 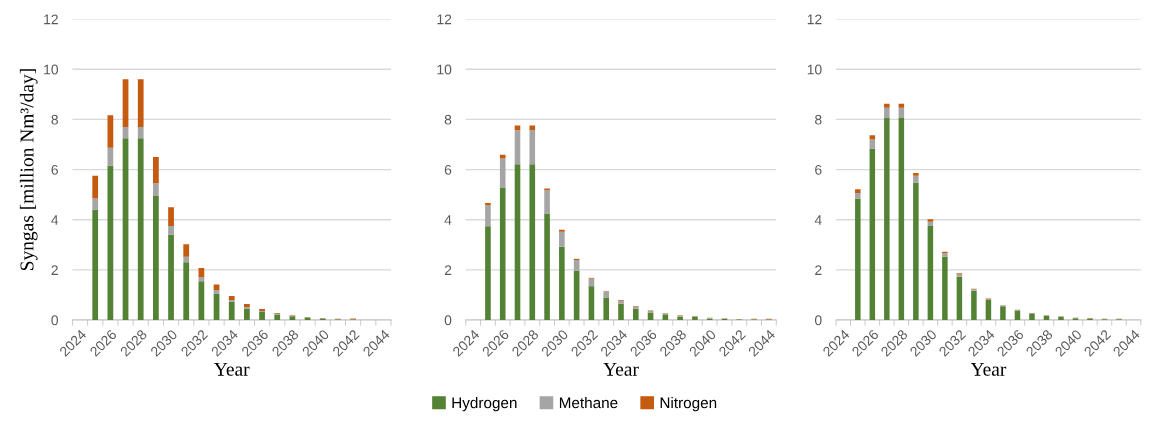 What do you see at coordinates (28, 170) in the screenshot?
I see `y-axis-title: Syngas [million Nm³/day]` at bounding box center [28, 170].